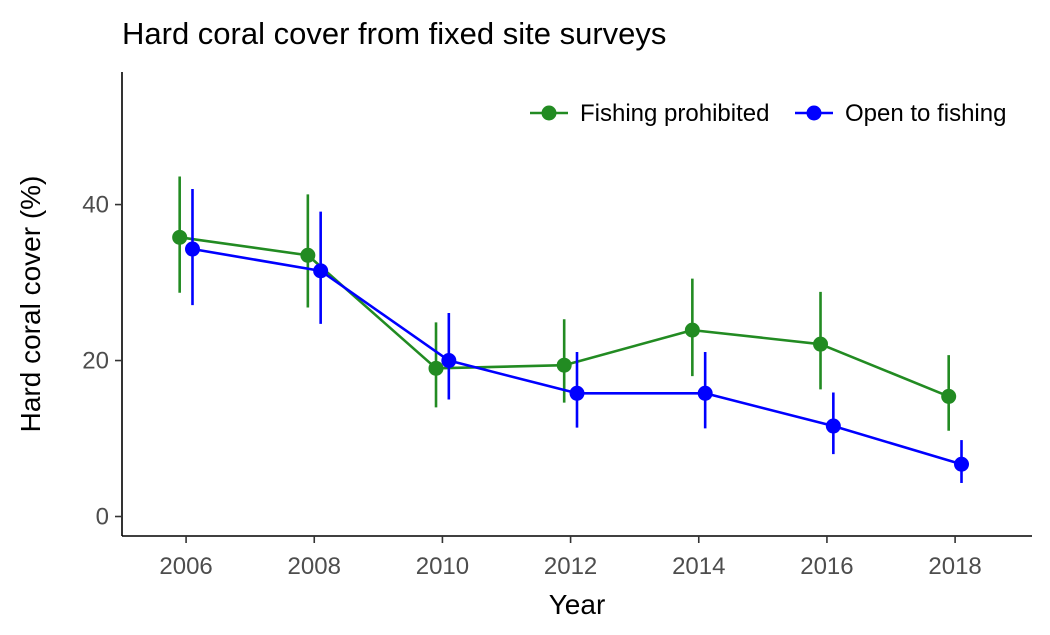 Image resolution: width=1050 pixels, height=635 pixels. What do you see at coordinates (30, 304) in the screenshot?
I see `y-axis-title: Hard coral cover (%)` at bounding box center [30, 304].